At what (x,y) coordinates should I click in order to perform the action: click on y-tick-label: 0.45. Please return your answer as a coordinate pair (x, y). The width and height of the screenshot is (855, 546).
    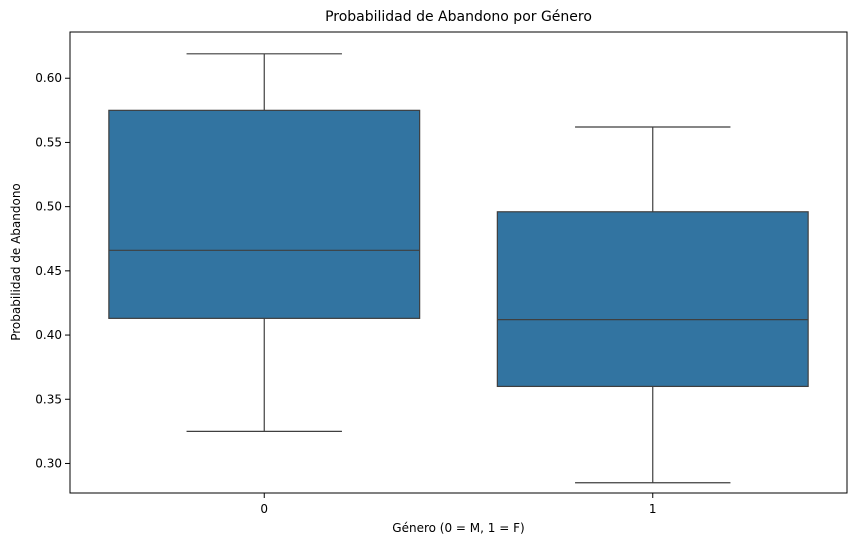
    Looking at the image, I should click on (48, 271).